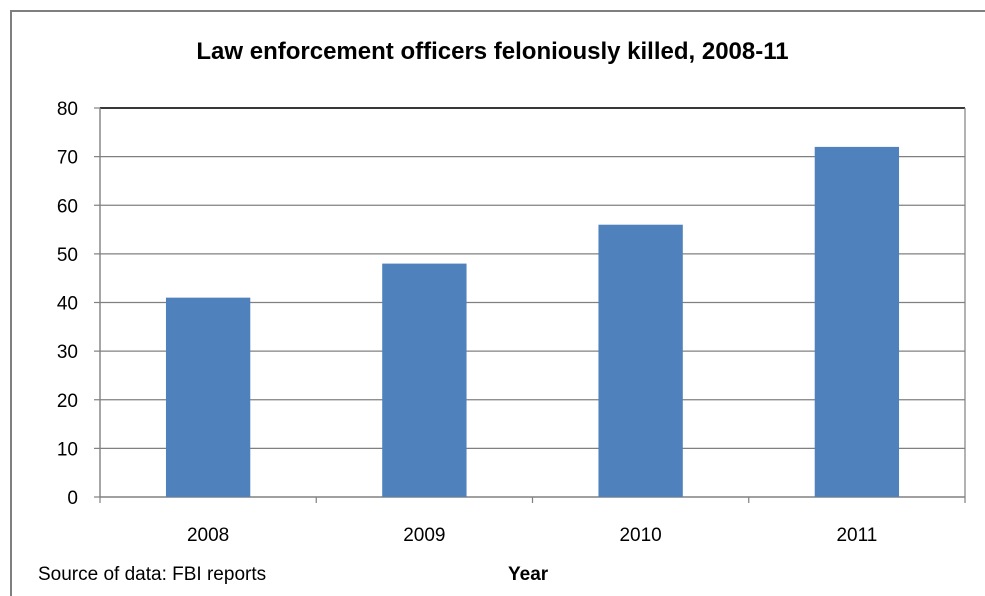 This screenshot has width=985, height=596. What do you see at coordinates (67, 401) in the screenshot?
I see `y-tick-label: 20` at bounding box center [67, 401].